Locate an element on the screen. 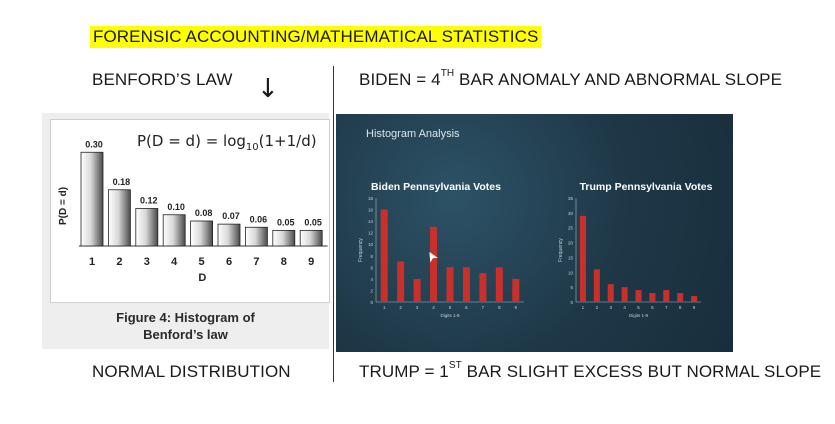 This screenshot has height=424, width=835. benford-x-tick: 3 is located at coordinates (147, 262).